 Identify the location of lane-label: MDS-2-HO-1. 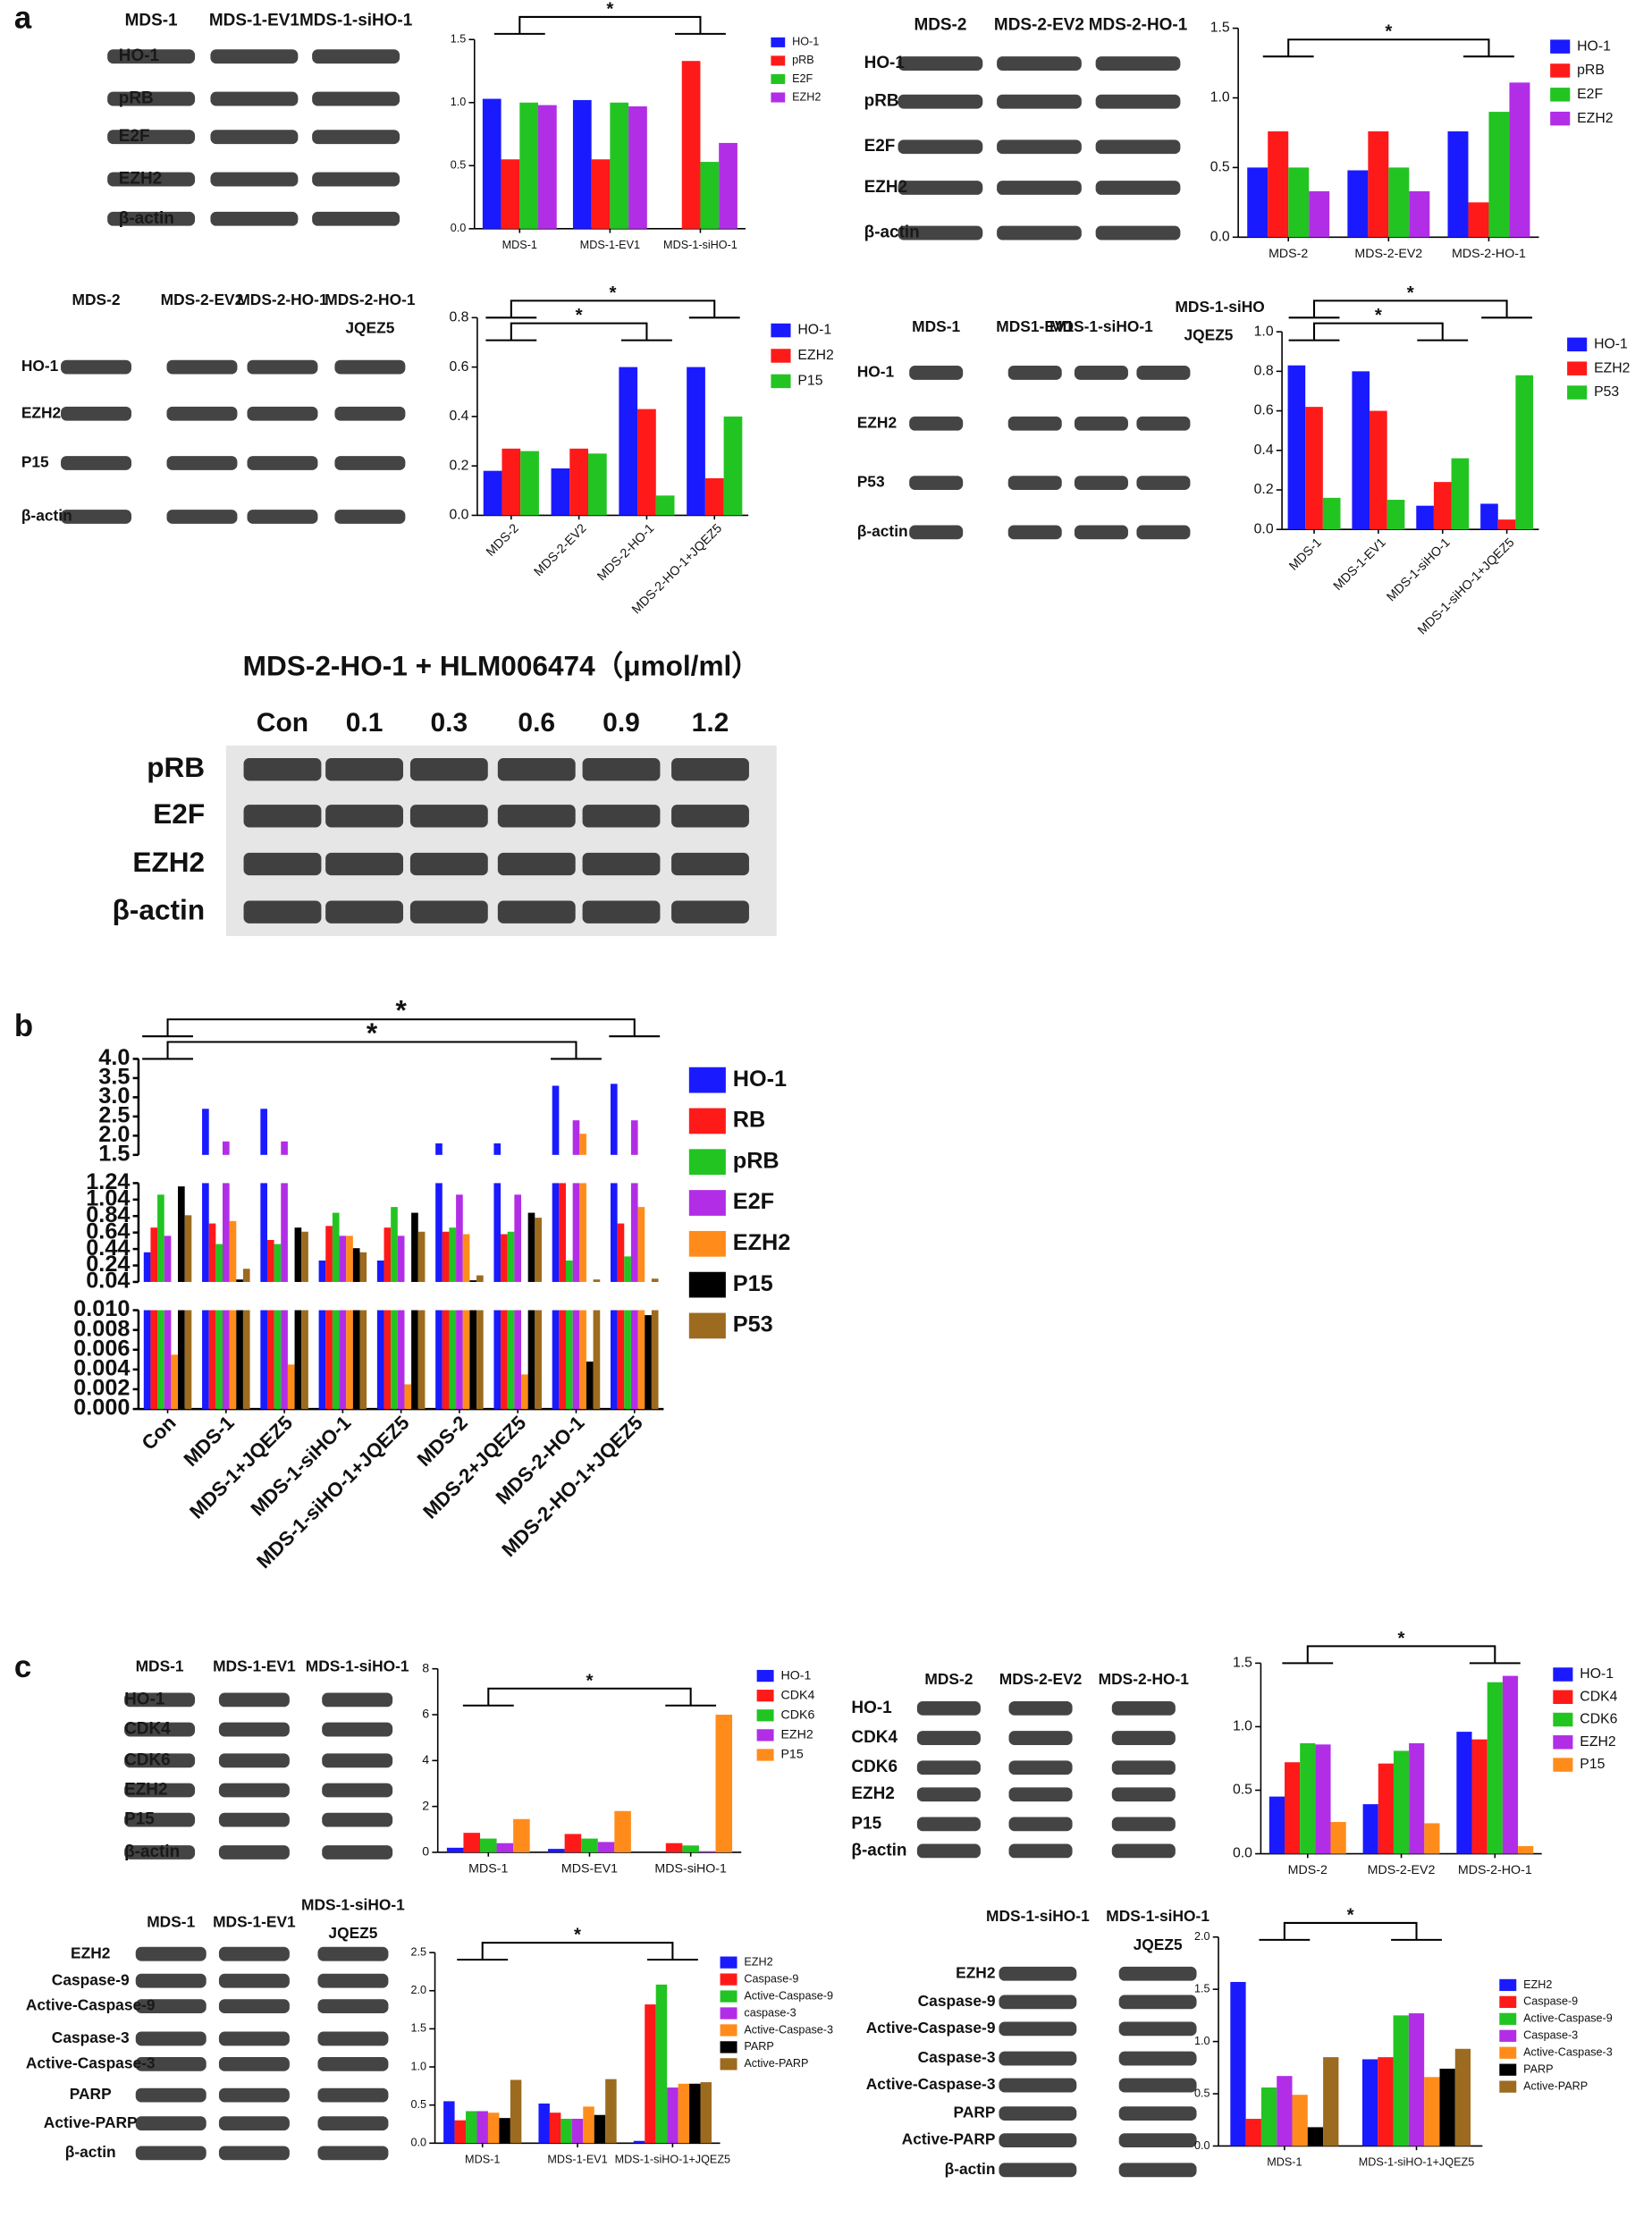
(370, 299).